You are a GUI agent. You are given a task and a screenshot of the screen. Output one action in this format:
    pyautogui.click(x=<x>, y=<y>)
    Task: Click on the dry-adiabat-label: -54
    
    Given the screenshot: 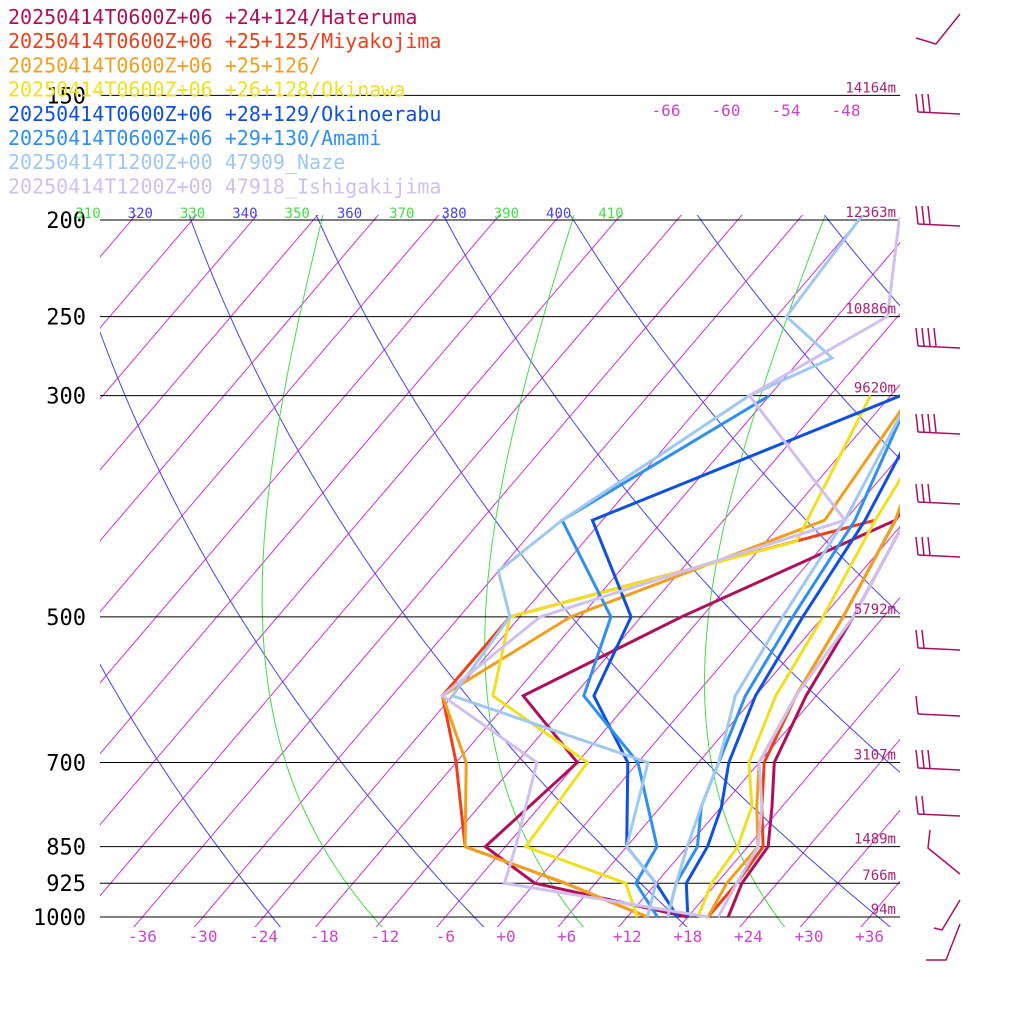 What is the action you would take?
    pyautogui.click(x=786, y=110)
    